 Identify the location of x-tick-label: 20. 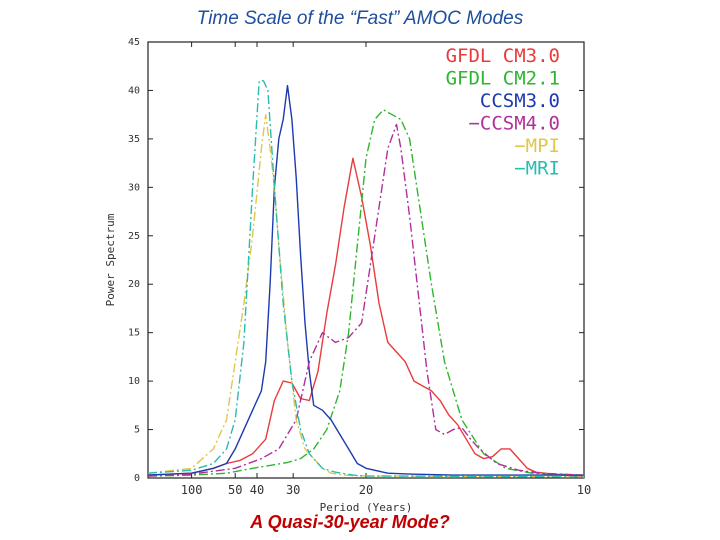
(366, 490).